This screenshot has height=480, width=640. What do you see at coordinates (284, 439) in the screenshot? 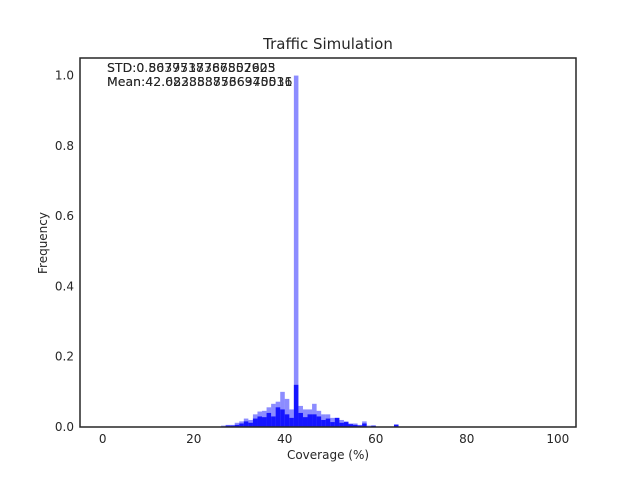
I see `x-tick-label-2: 40` at bounding box center [284, 439].